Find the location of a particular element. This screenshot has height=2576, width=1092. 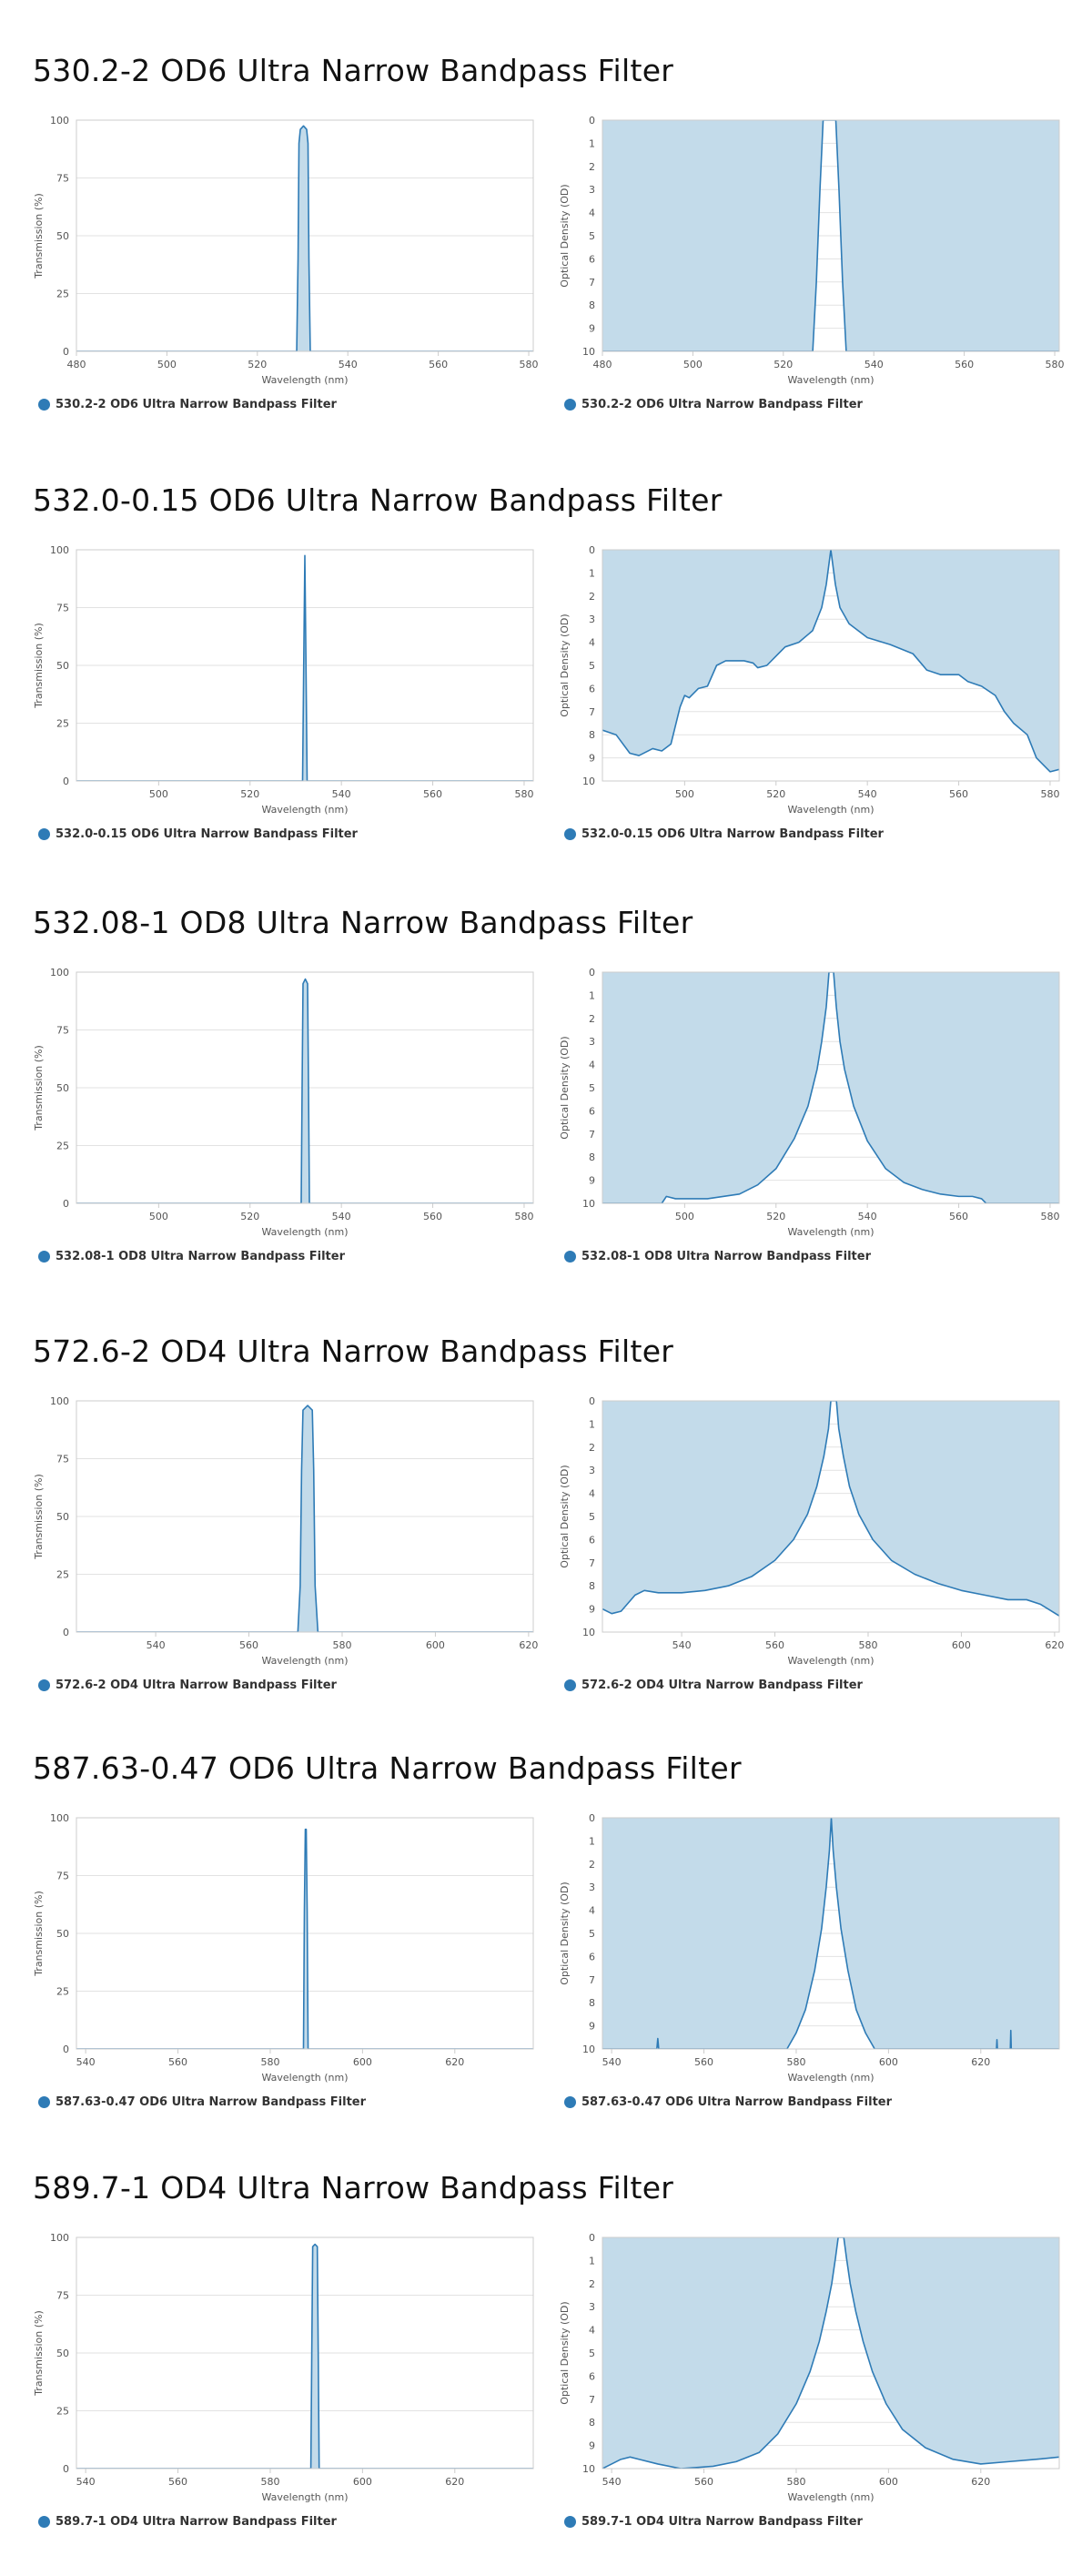

y-tick-label: 50 is located at coordinates (63, 2353).